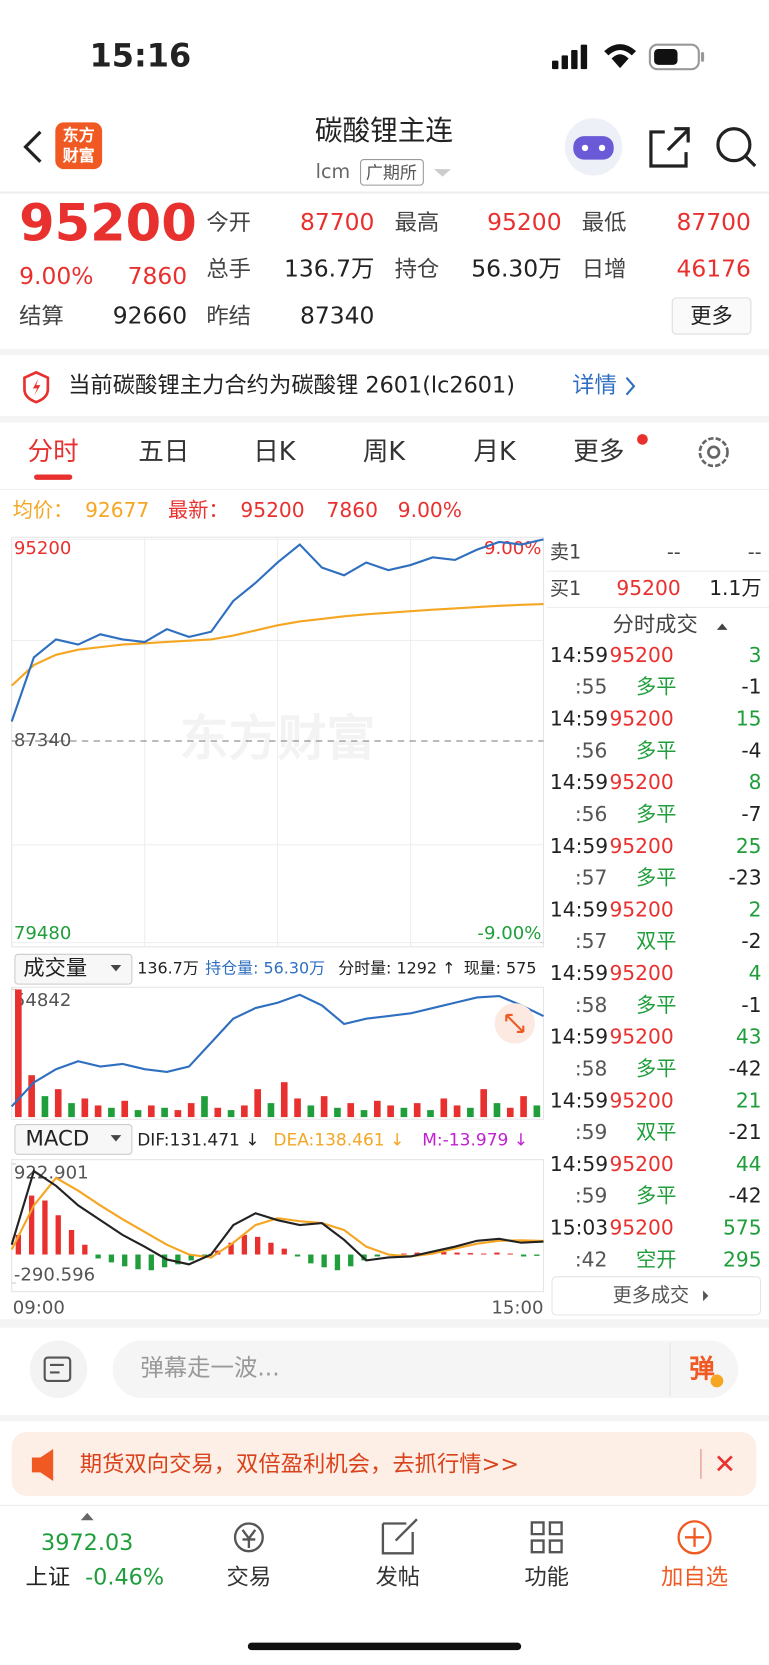  Describe the element at coordinates (54, 1275) in the screenshot. I see `y-tick-label: -290.596` at that location.